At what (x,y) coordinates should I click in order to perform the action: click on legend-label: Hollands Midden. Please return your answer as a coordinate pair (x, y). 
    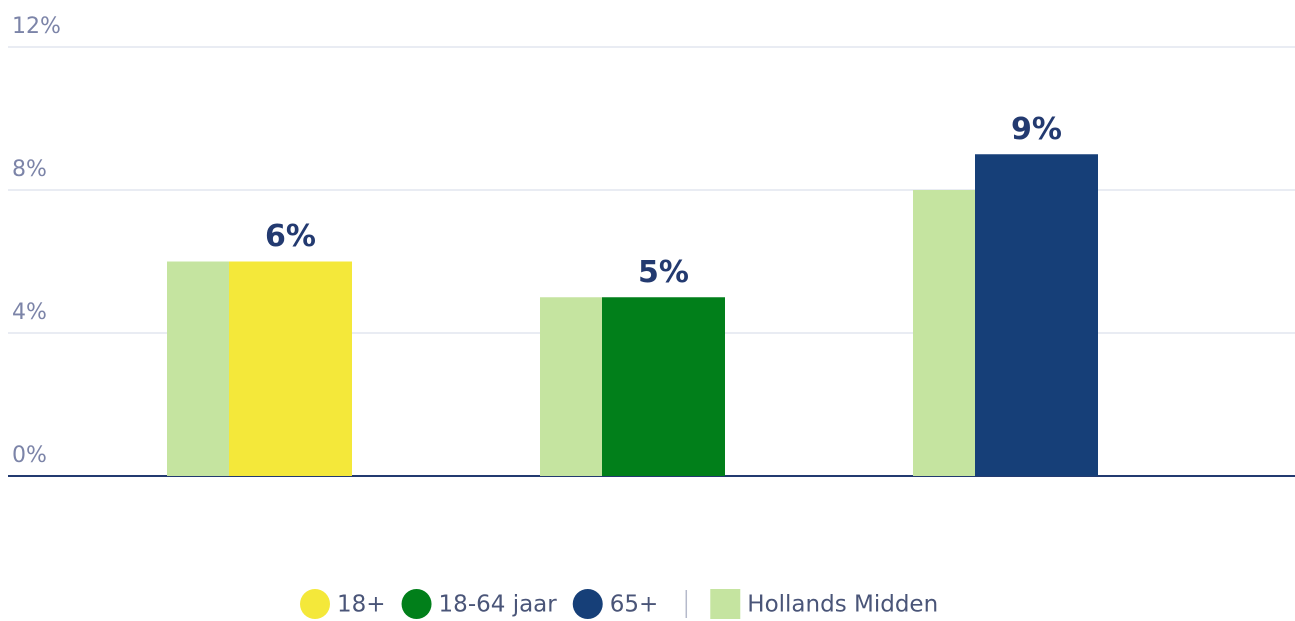
    Looking at the image, I should click on (842, 605).